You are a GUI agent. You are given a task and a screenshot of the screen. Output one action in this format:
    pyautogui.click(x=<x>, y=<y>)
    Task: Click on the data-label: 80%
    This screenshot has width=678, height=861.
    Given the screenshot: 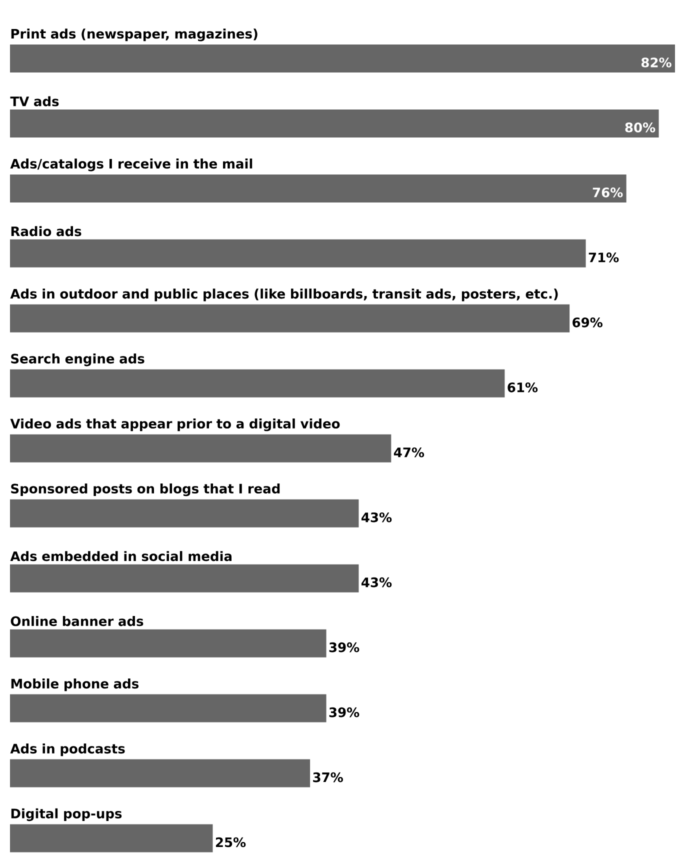 What is the action you would take?
    pyautogui.click(x=640, y=127)
    